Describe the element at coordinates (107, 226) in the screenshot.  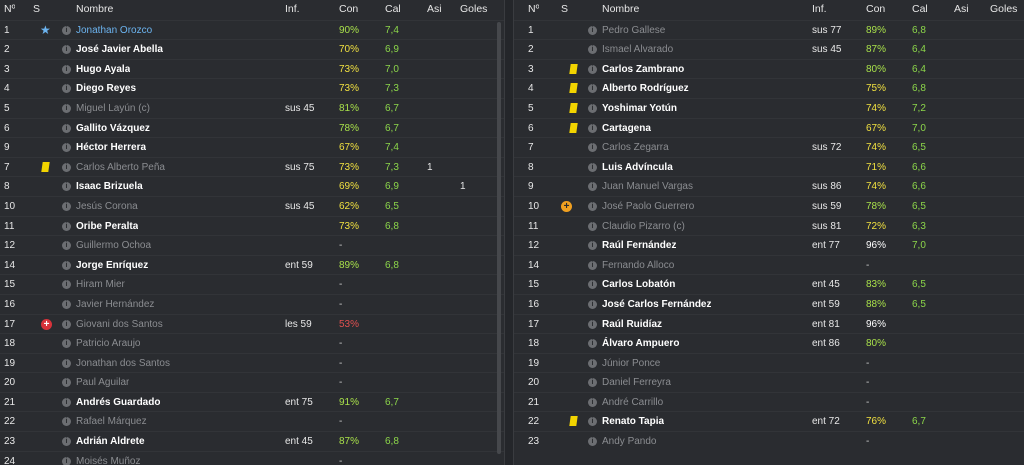
I see `player-name: Oribe Peralta` at that location.